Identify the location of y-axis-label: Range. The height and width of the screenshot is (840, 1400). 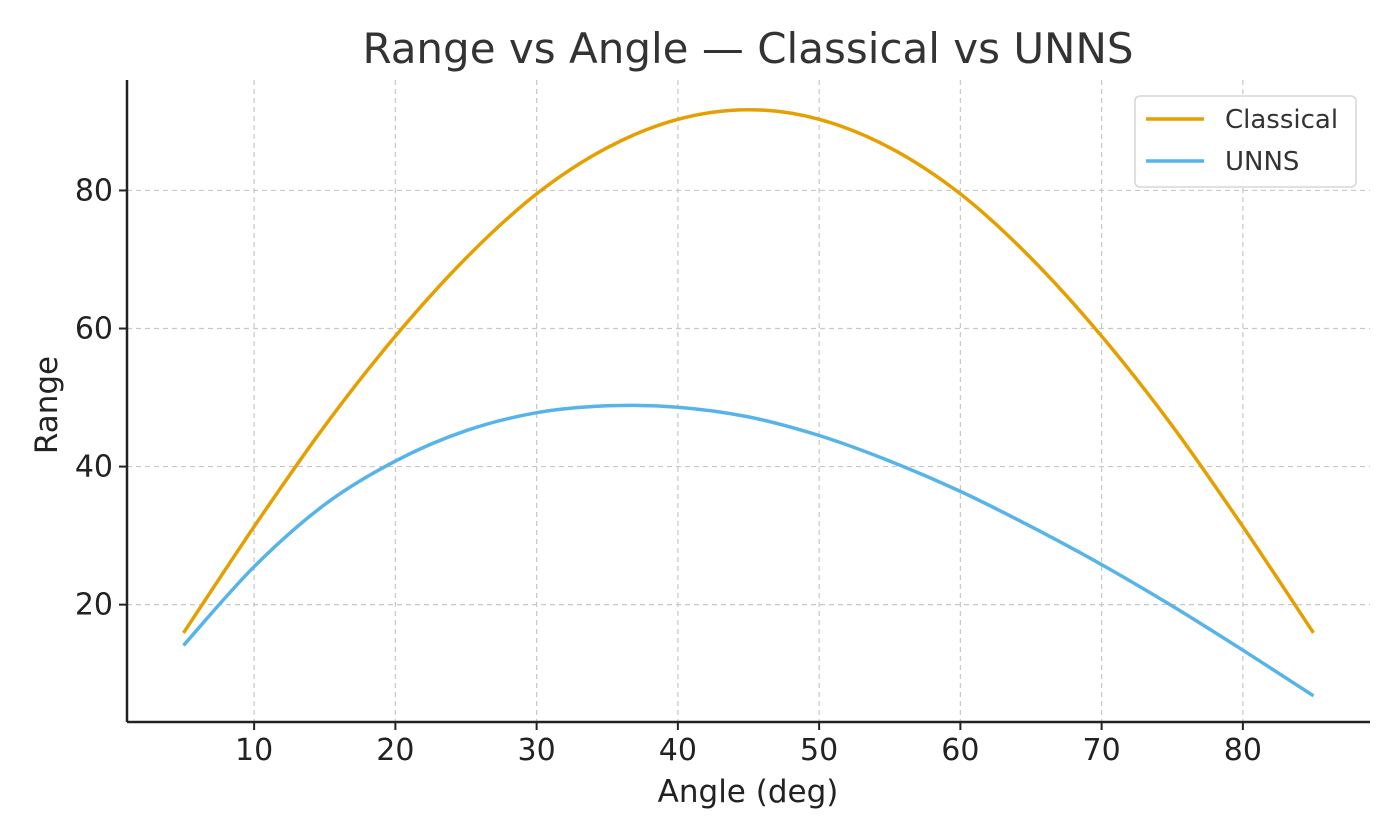
(47, 405).